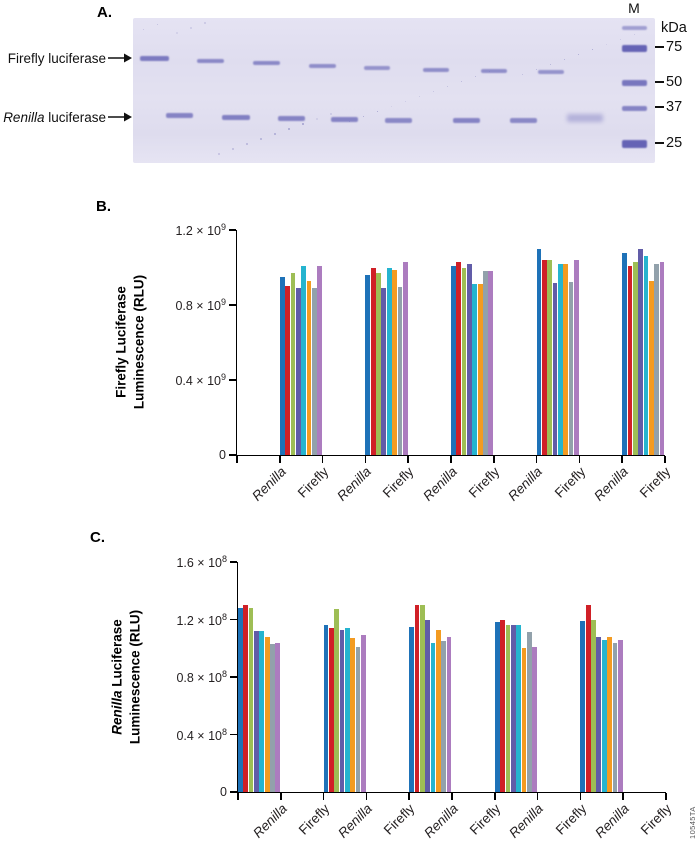 Image resolution: width=700 pixels, height=843 pixels. Describe the element at coordinates (104, 12) in the screenshot. I see `panel-a-label: A.` at that location.